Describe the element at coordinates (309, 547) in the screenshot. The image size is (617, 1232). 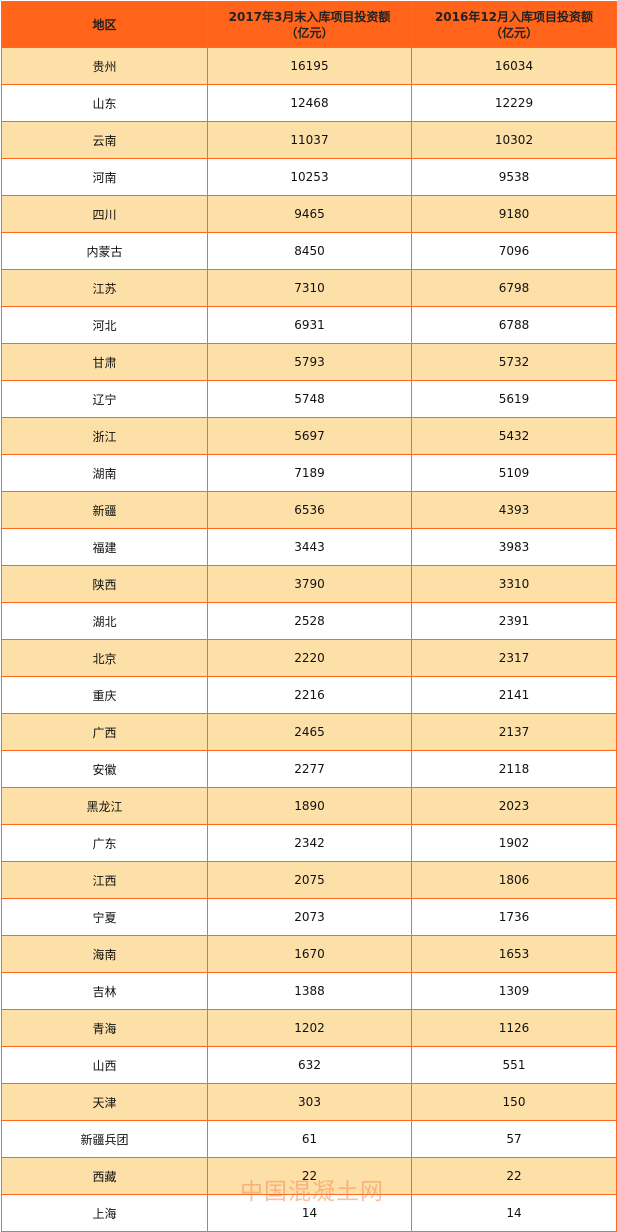
I see `table-row: 福建 3443 3983` at that location.